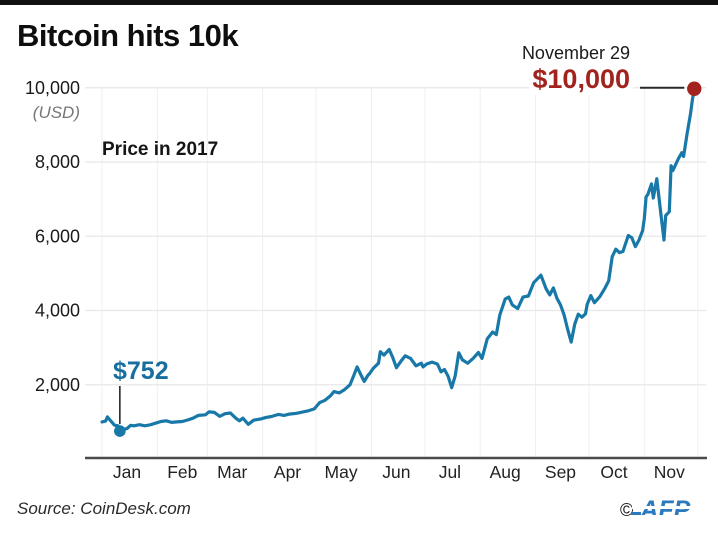 This screenshot has width=718, height=537. Describe the element at coordinates (57, 385) in the screenshot. I see `y-axis-tick-label: 2,000` at that location.